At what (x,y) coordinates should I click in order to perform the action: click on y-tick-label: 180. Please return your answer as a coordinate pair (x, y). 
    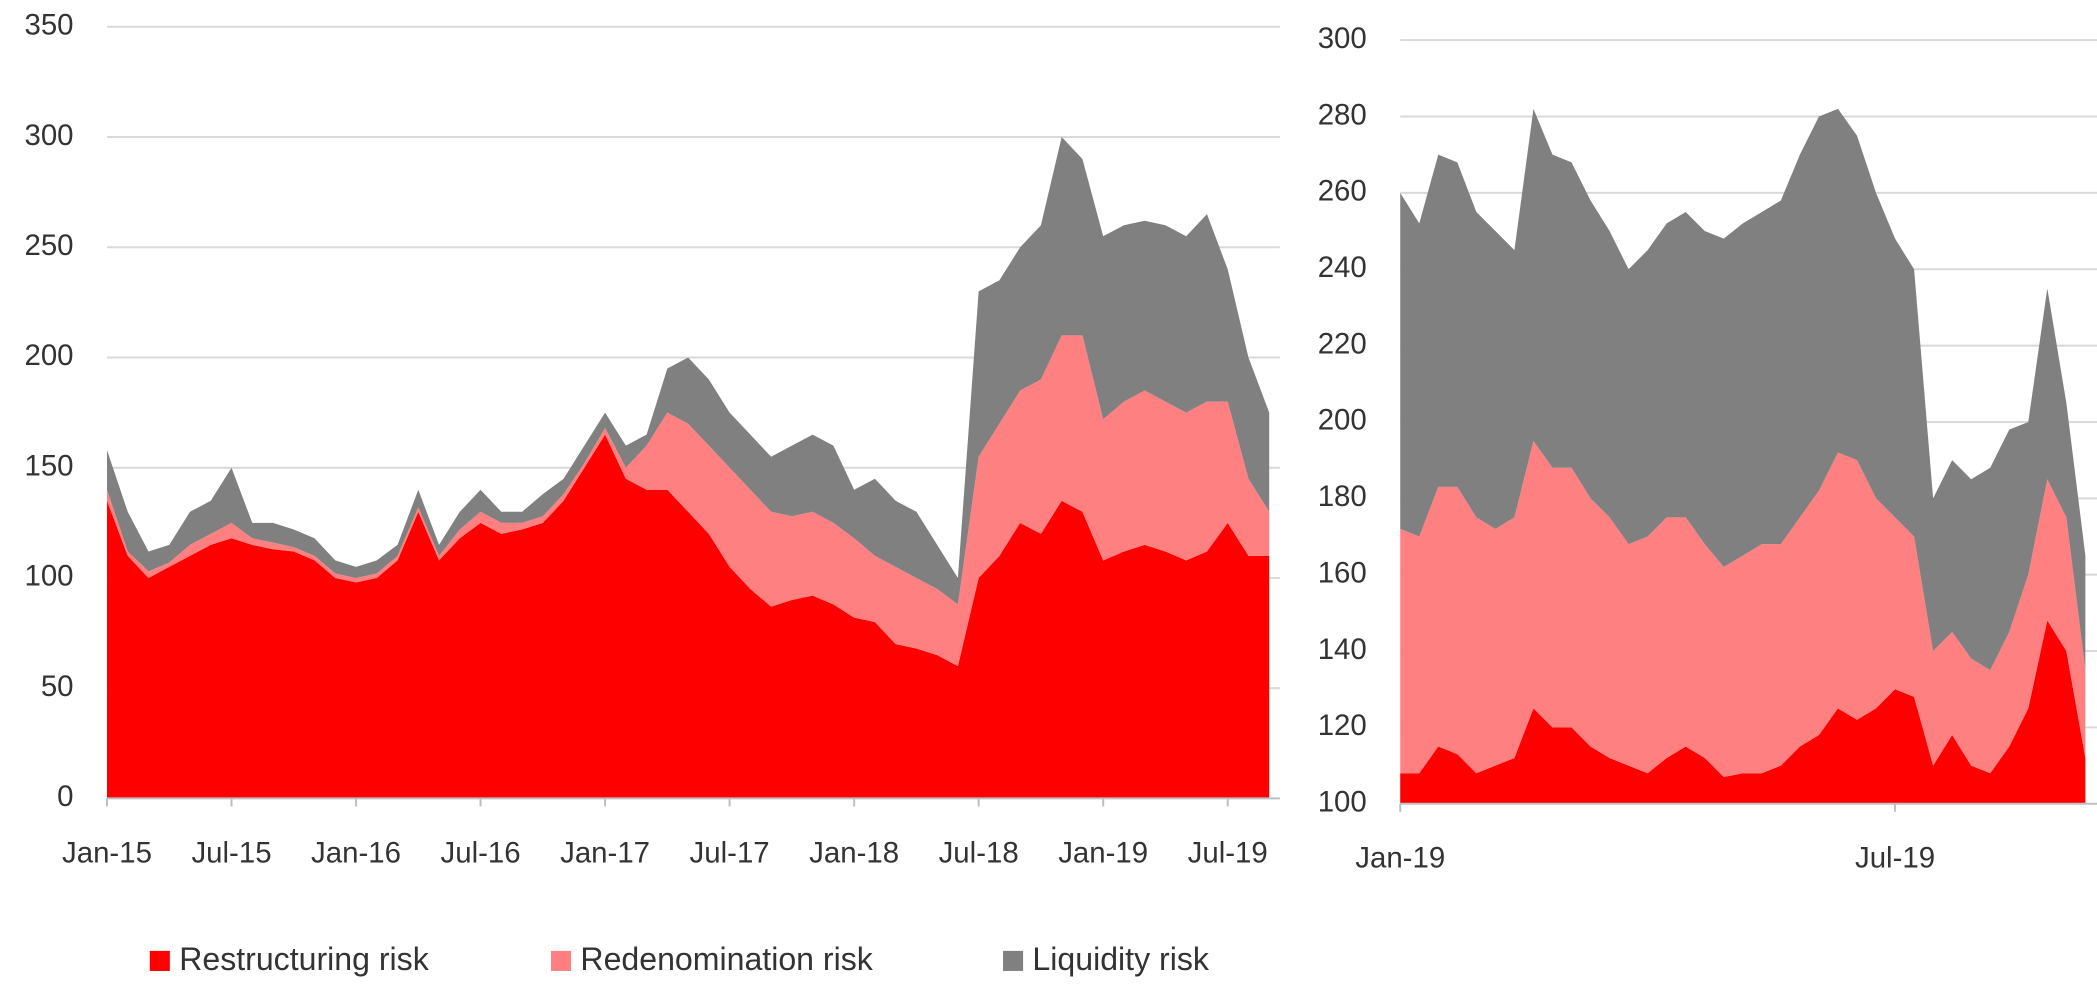
    Looking at the image, I should click on (1342, 496).